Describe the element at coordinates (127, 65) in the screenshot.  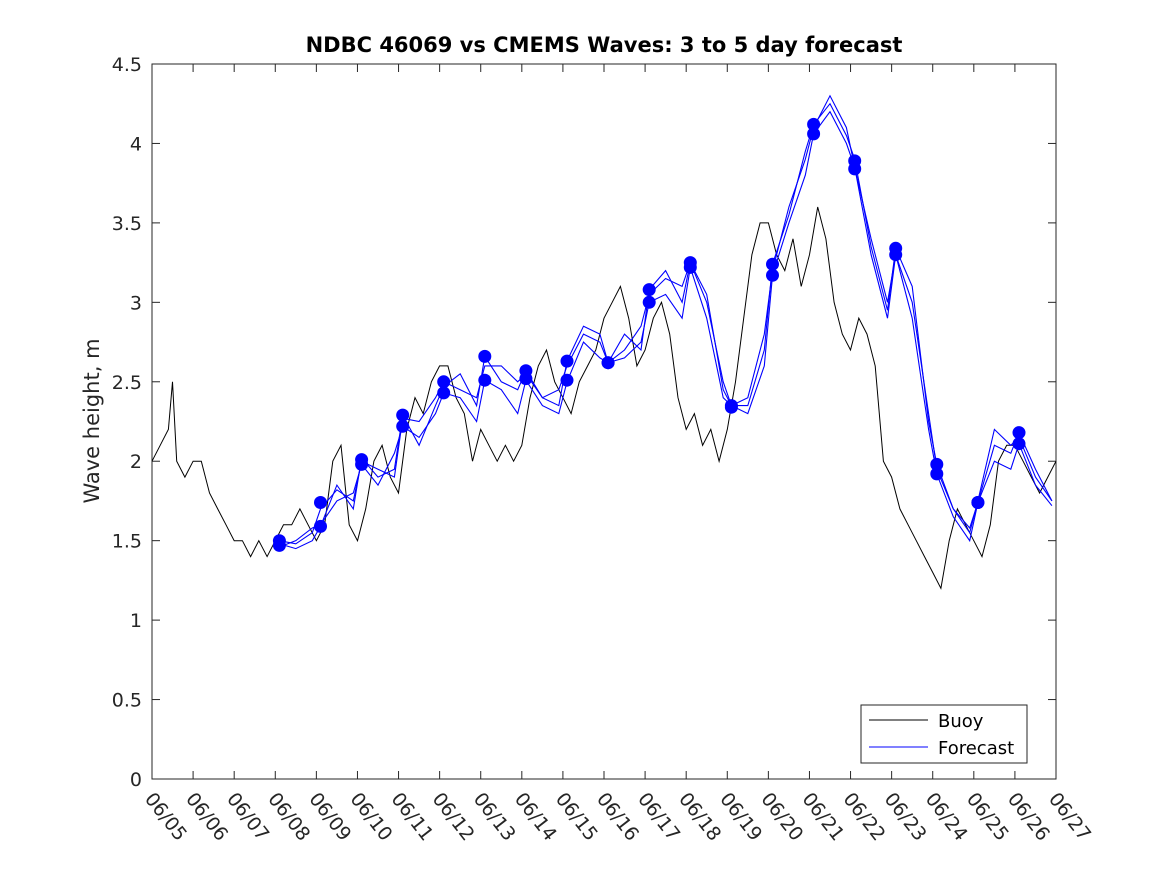
I see `y-tick-label: 4.5` at that location.